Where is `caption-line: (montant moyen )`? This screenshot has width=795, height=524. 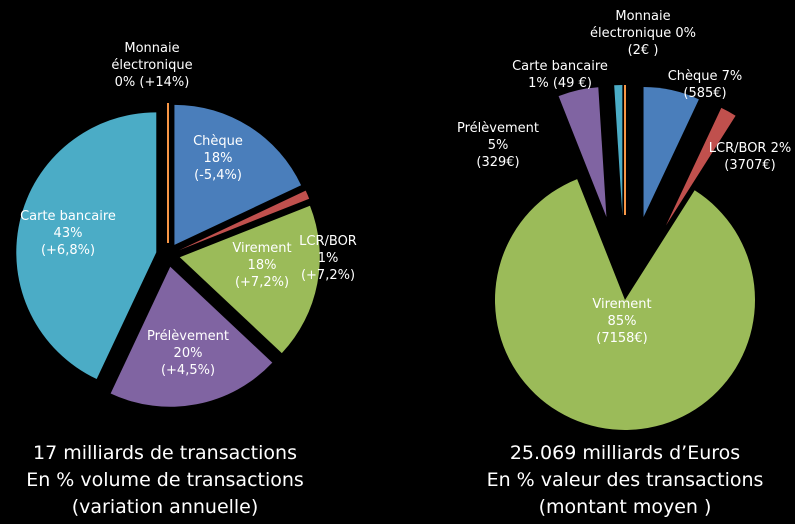 caption-line: (montant moyen ) is located at coordinates (625, 507).